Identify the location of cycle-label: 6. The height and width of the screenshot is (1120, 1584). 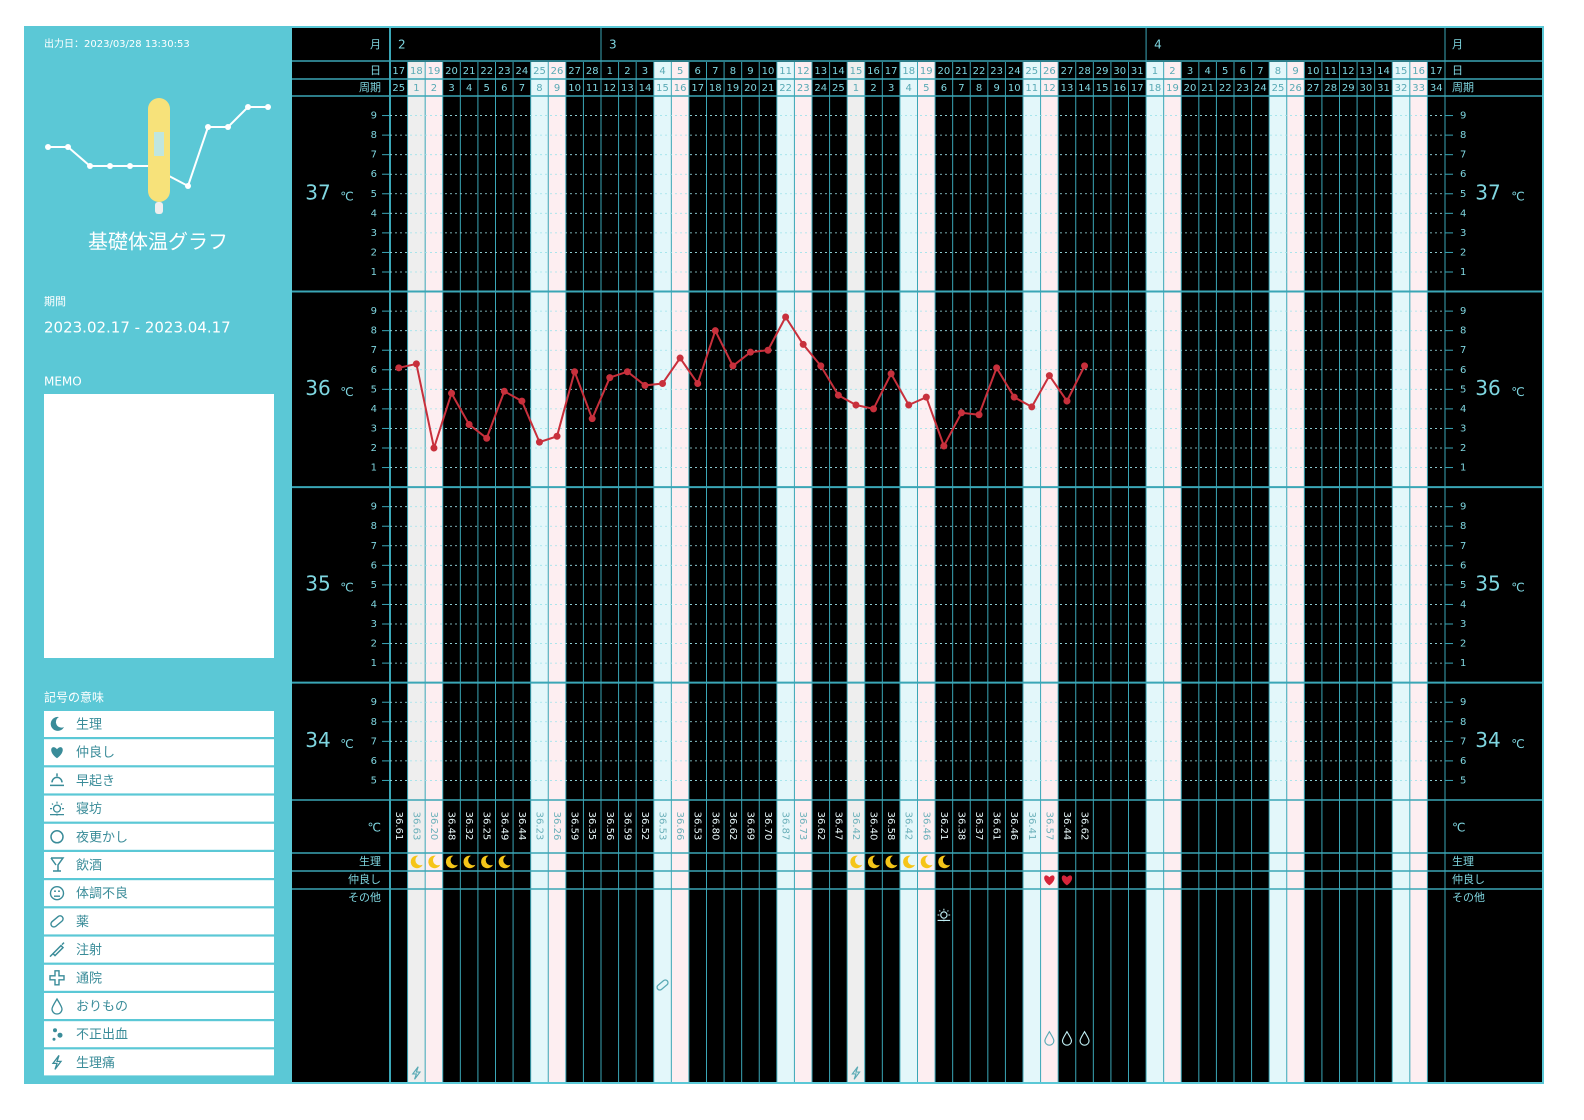
(944, 88).